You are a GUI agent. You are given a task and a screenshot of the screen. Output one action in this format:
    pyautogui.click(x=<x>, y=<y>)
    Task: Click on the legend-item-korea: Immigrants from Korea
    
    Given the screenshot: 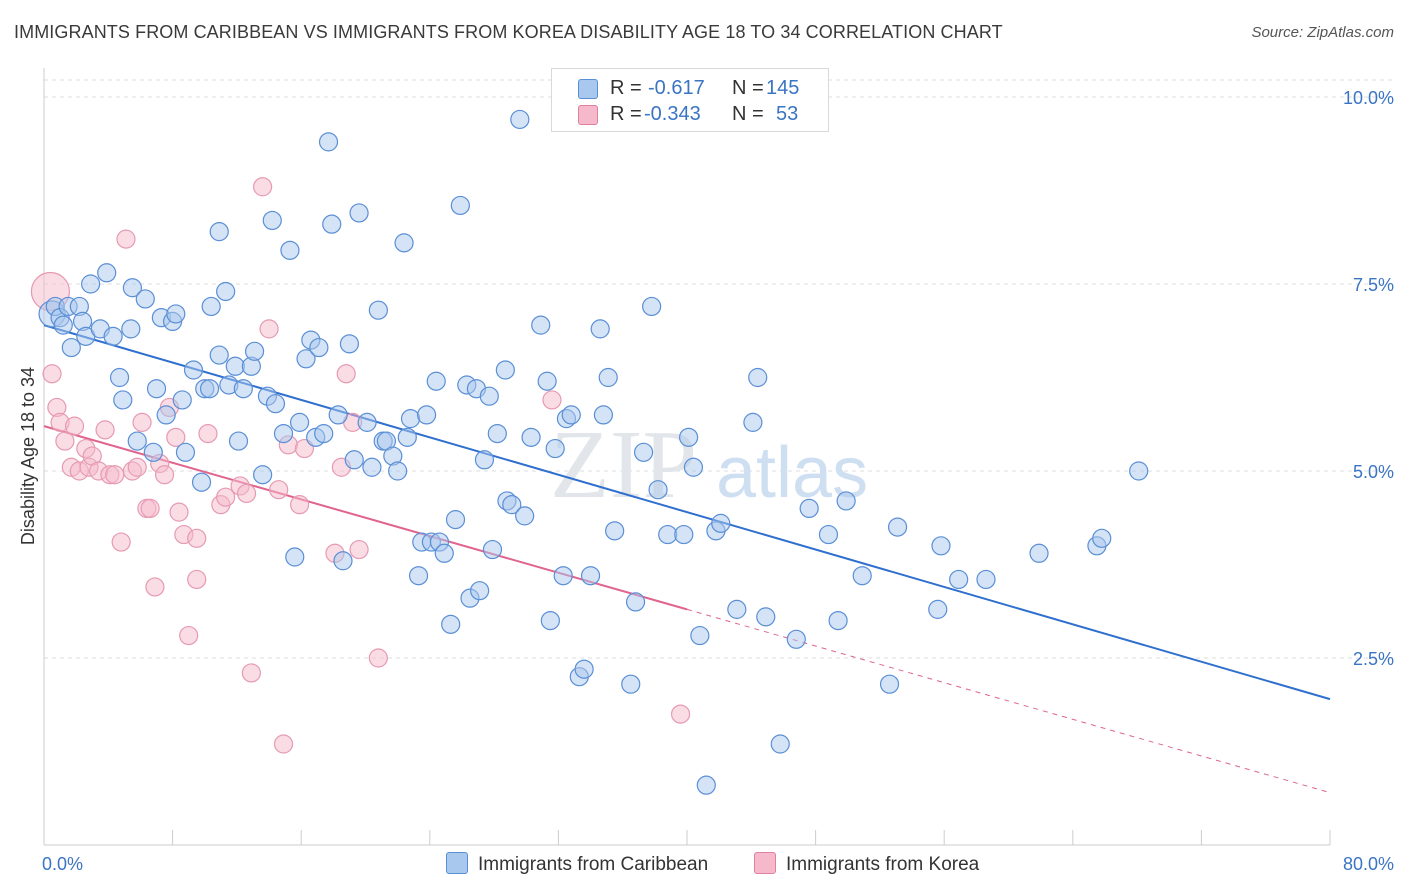 What is the action you would take?
    pyautogui.click(x=866, y=864)
    